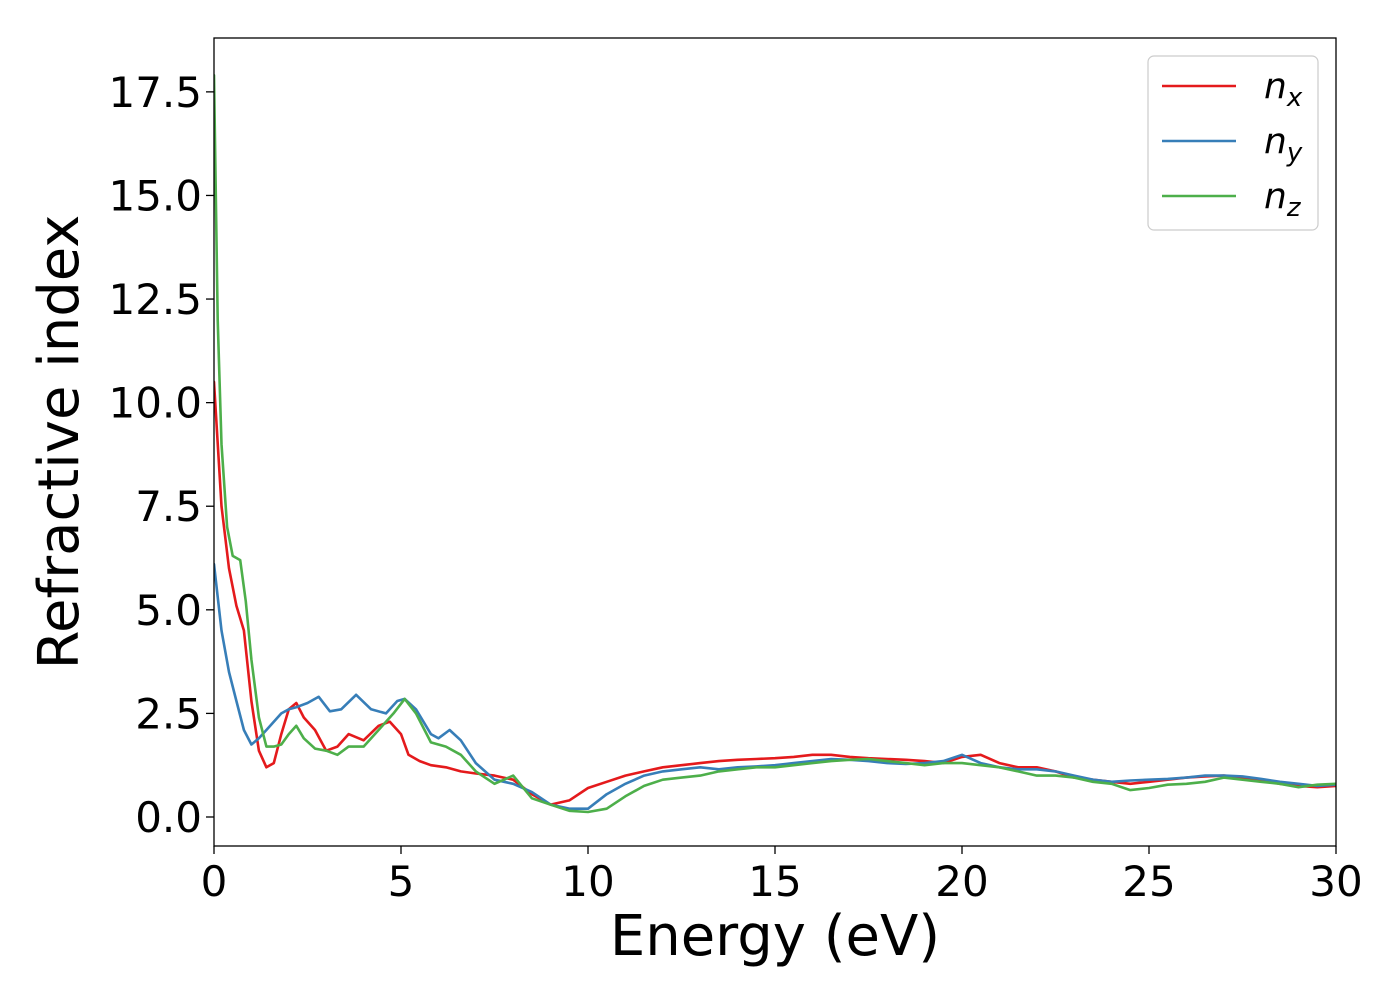 This screenshot has height=1000, width=1400. Describe the element at coordinates (168, 817) in the screenshot. I see `y-tick-label: 0.0` at that location.